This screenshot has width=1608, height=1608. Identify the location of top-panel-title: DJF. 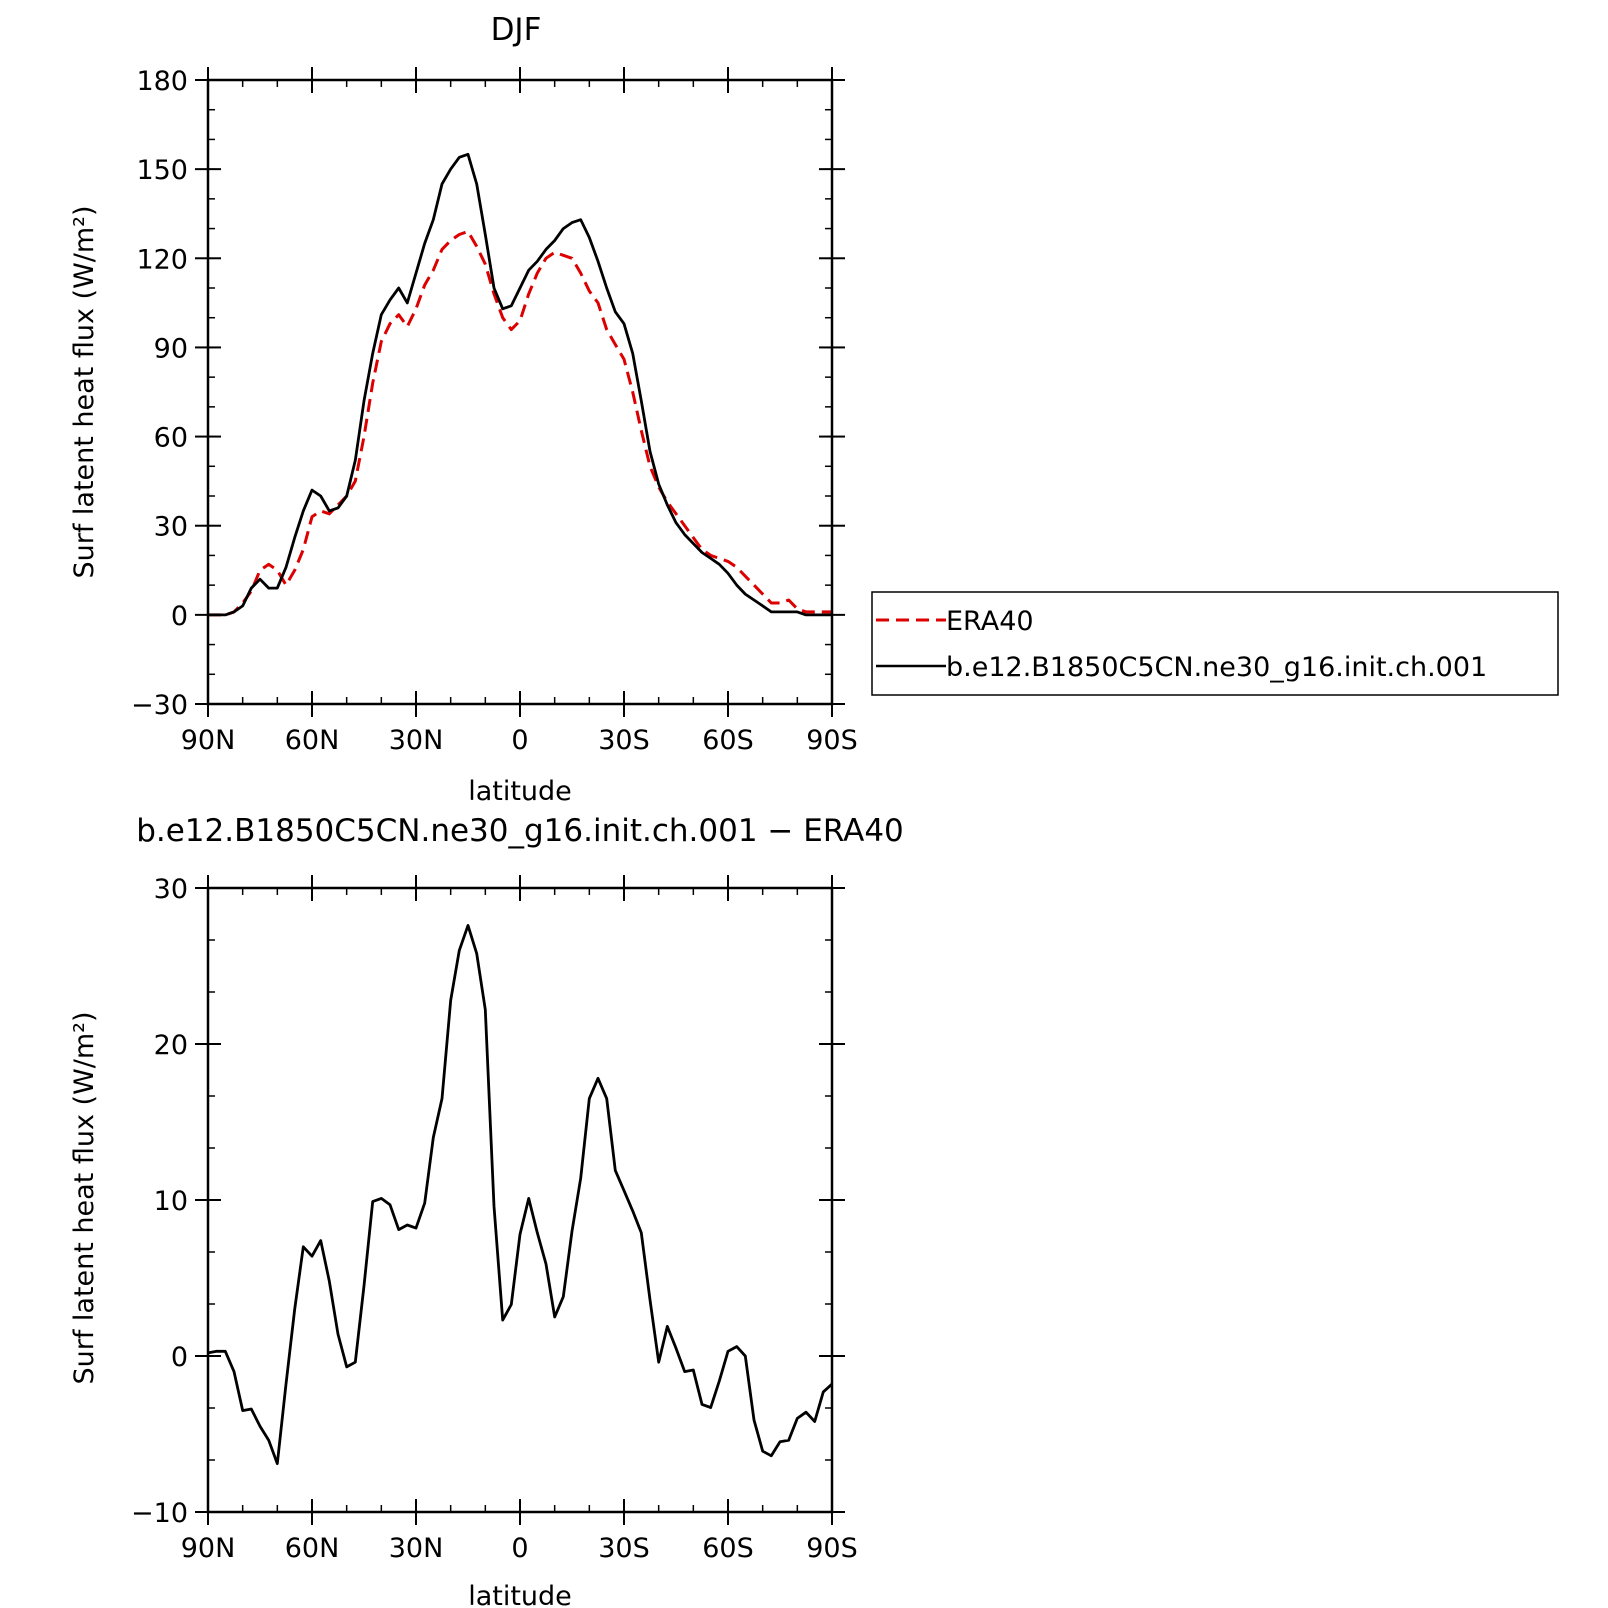
(516, 30).